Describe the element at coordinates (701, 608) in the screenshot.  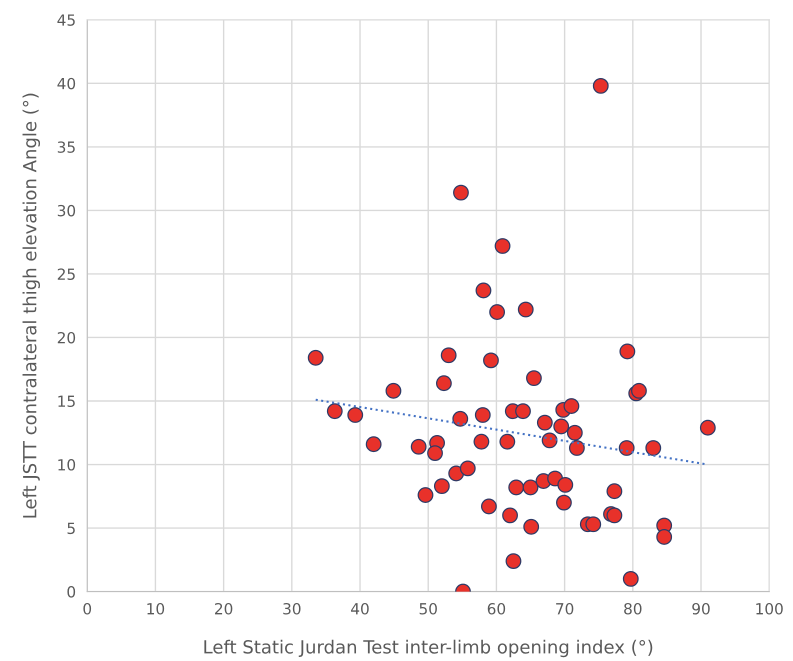
I see `x-tick-label: 90` at that location.